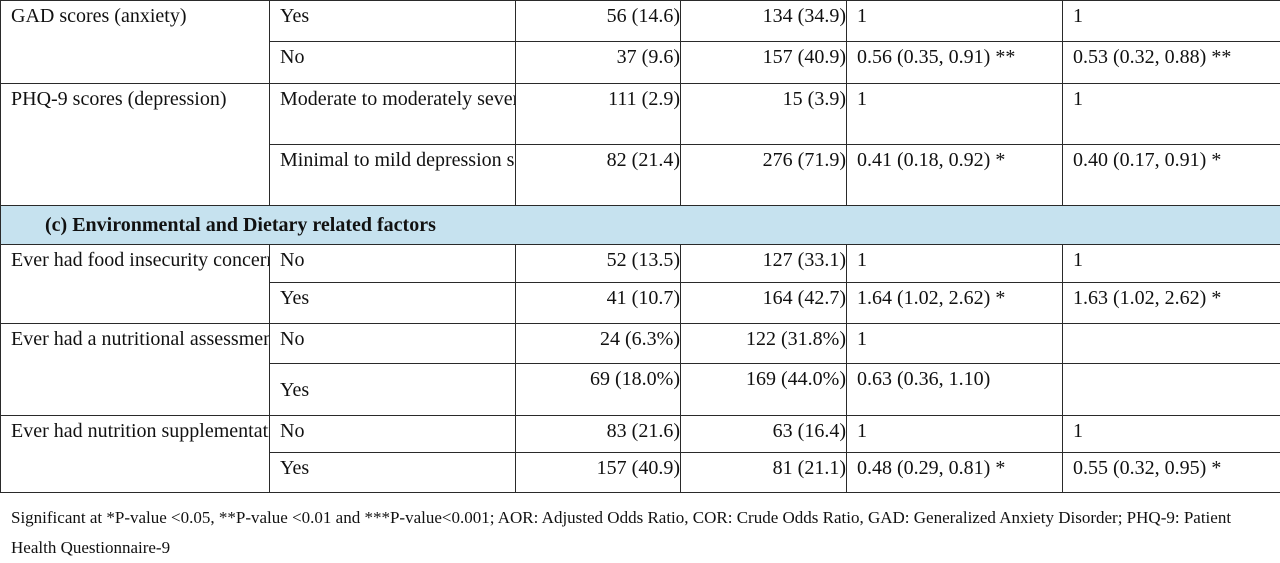 The image size is (1280, 563). I want to click on cor-cell: 0.63 (0.36, 1.10), so click(955, 390).